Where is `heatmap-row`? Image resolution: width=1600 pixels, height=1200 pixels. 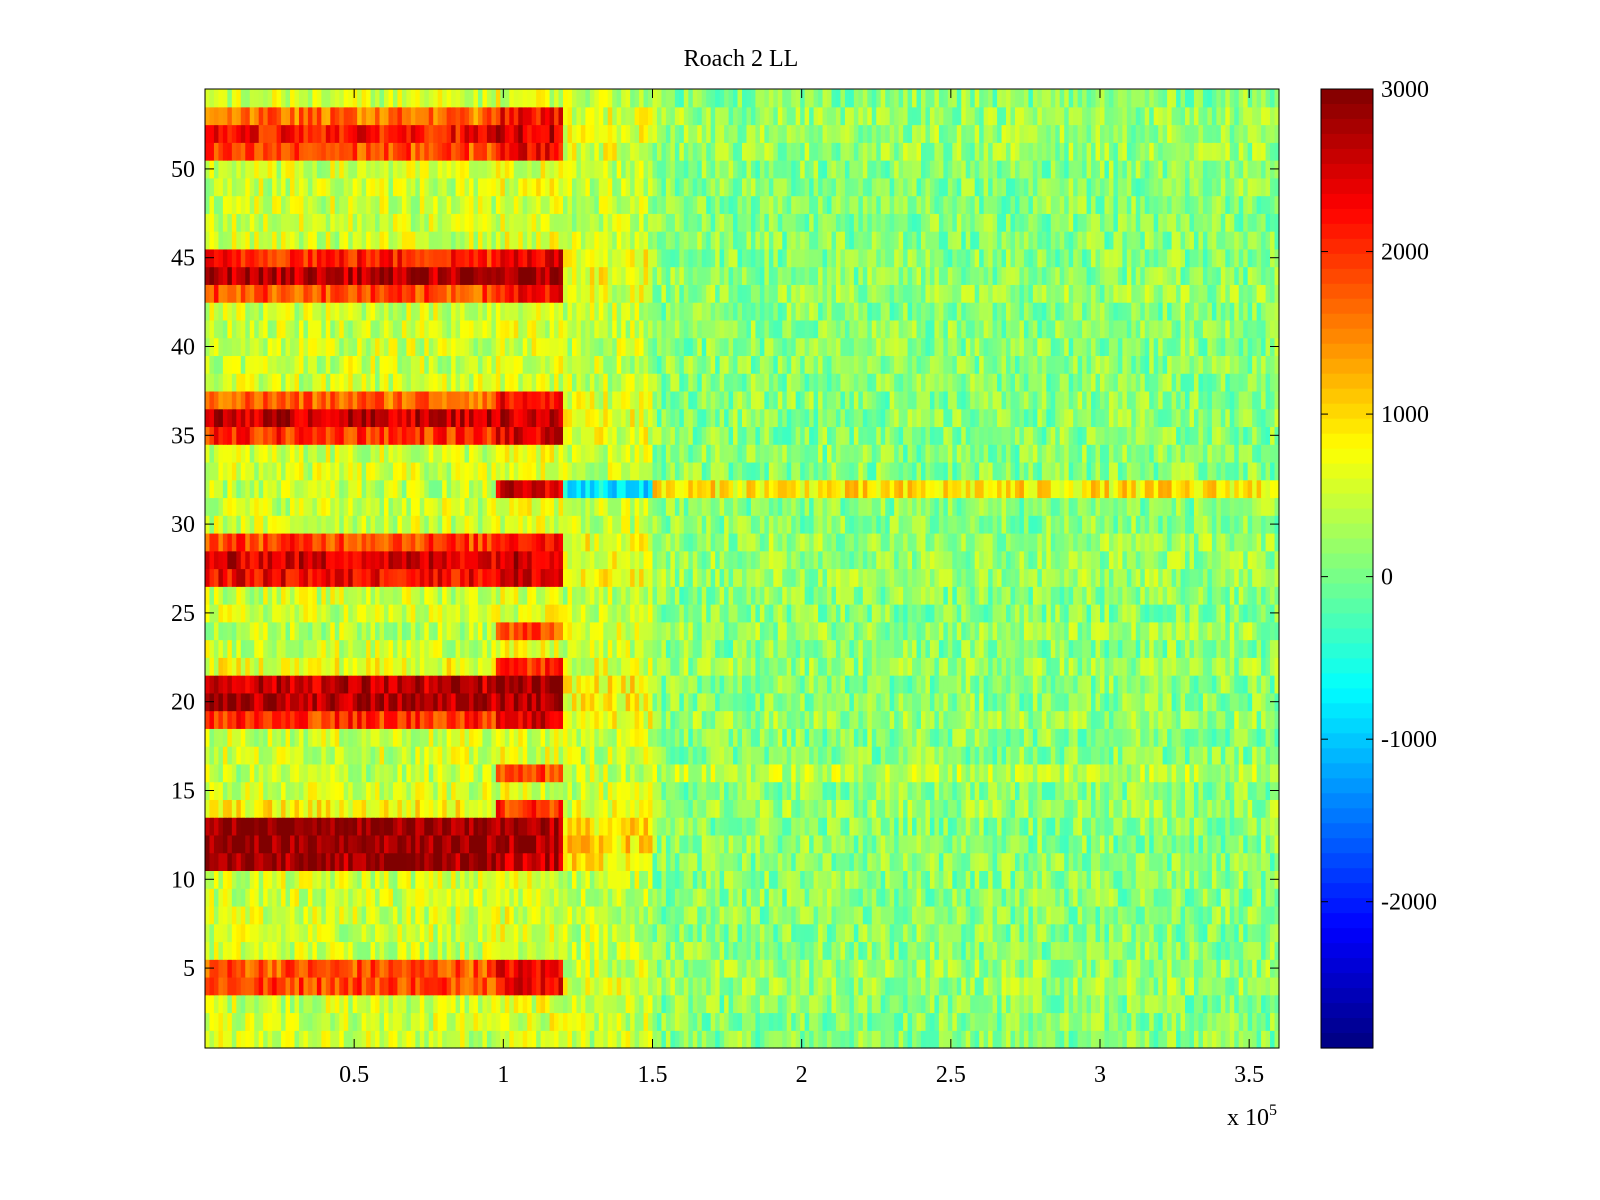
heatmap-row is located at coordinates (742, 719).